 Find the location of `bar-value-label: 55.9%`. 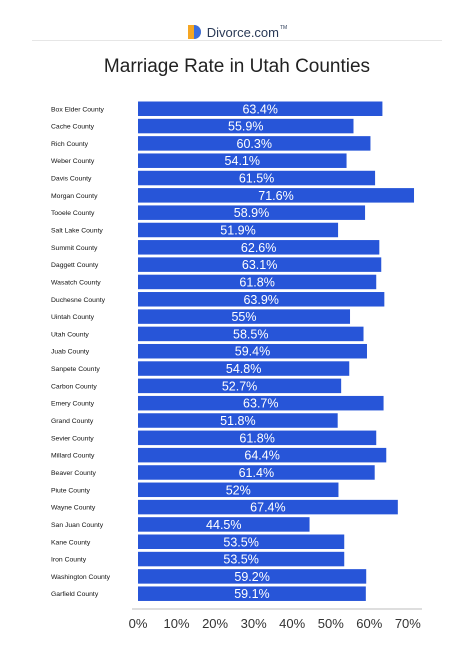

bar-value-label: 55.9% is located at coordinates (245, 127).